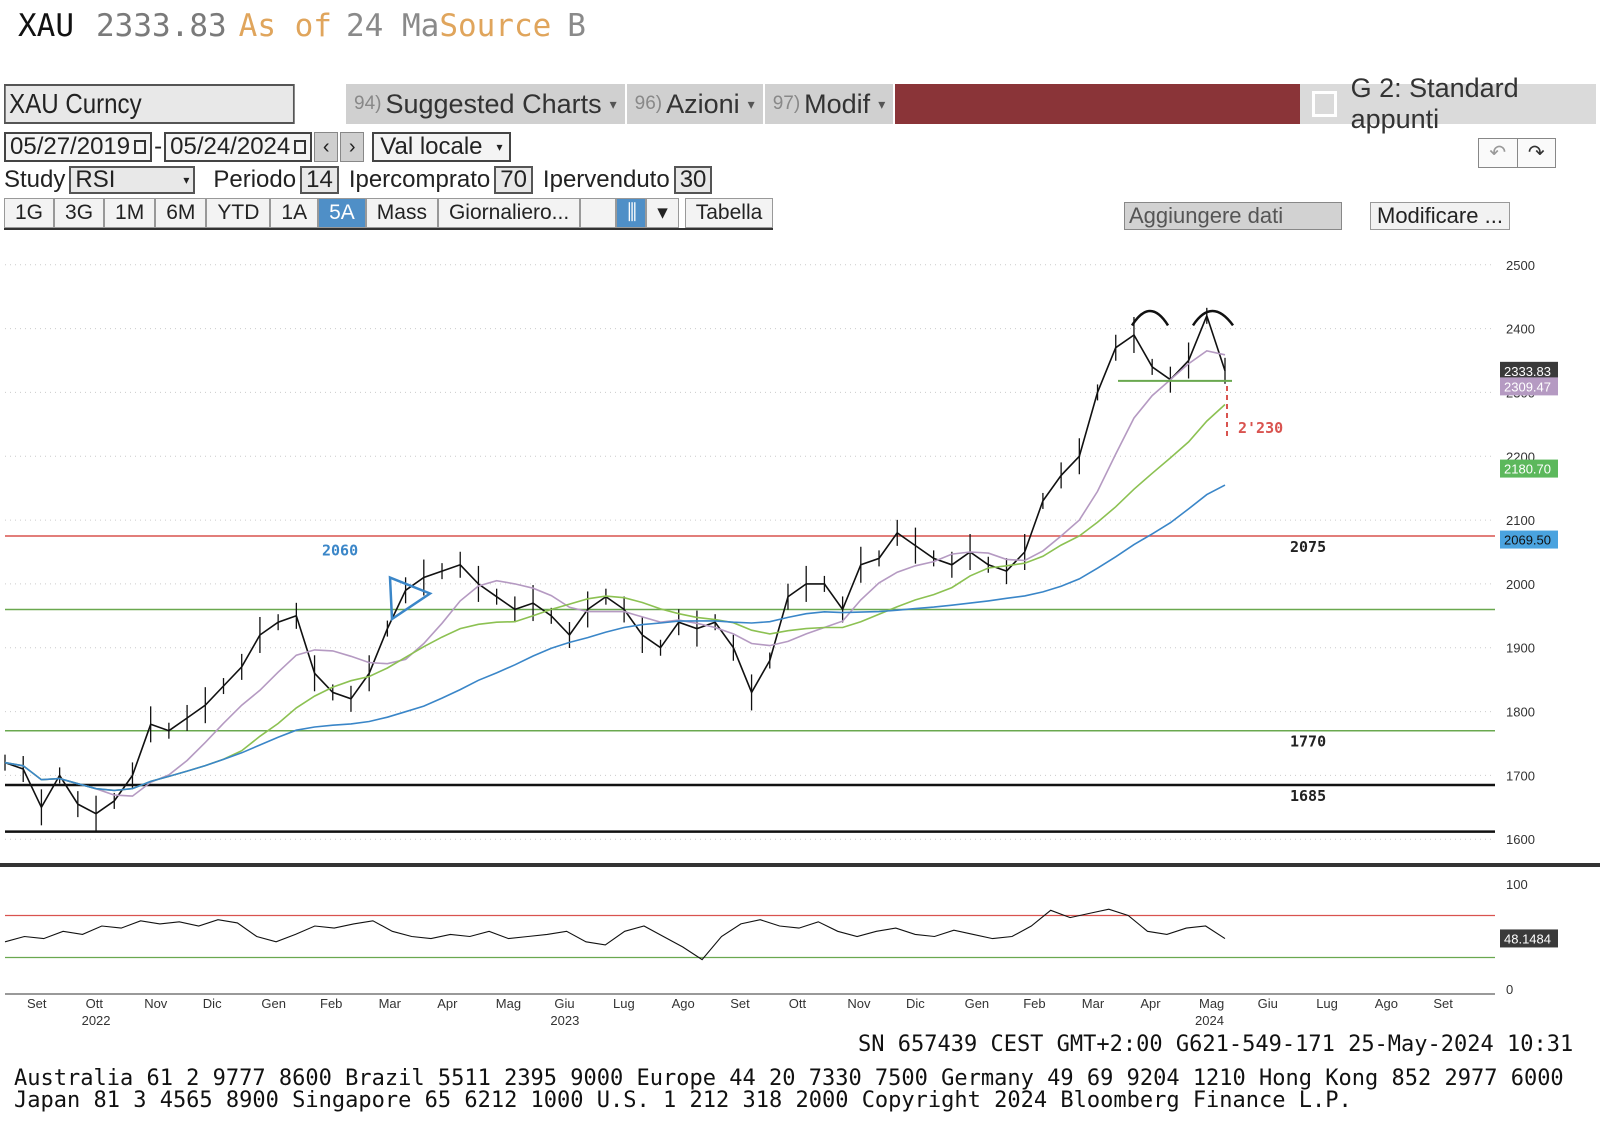 Image resolution: width=1600 pixels, height=1133 pixels. What do you see at coordinates (29, 213) in the screenshot?
I see `tab-1g: 1G` at bounding box center [29, 213].